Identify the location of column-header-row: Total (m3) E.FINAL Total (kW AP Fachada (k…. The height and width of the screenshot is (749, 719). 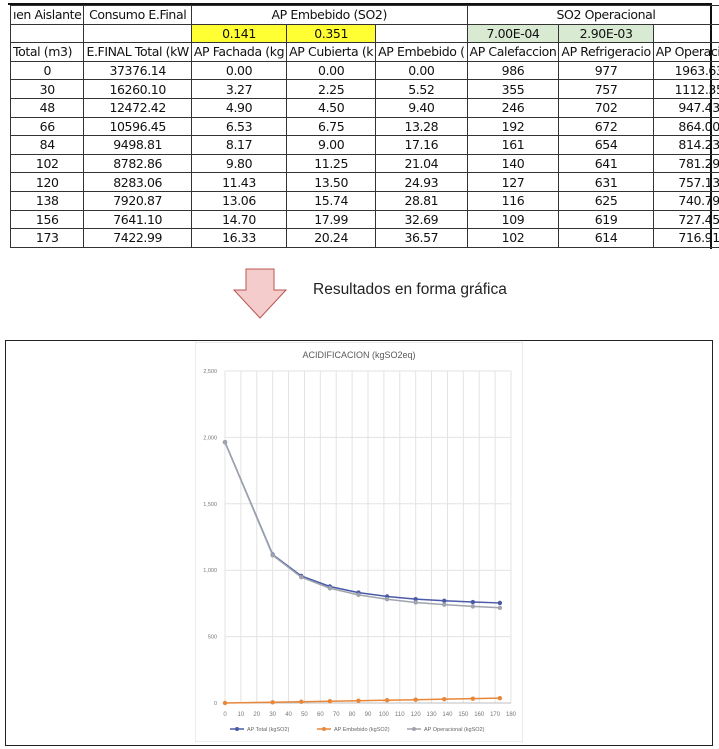
(364, 52).